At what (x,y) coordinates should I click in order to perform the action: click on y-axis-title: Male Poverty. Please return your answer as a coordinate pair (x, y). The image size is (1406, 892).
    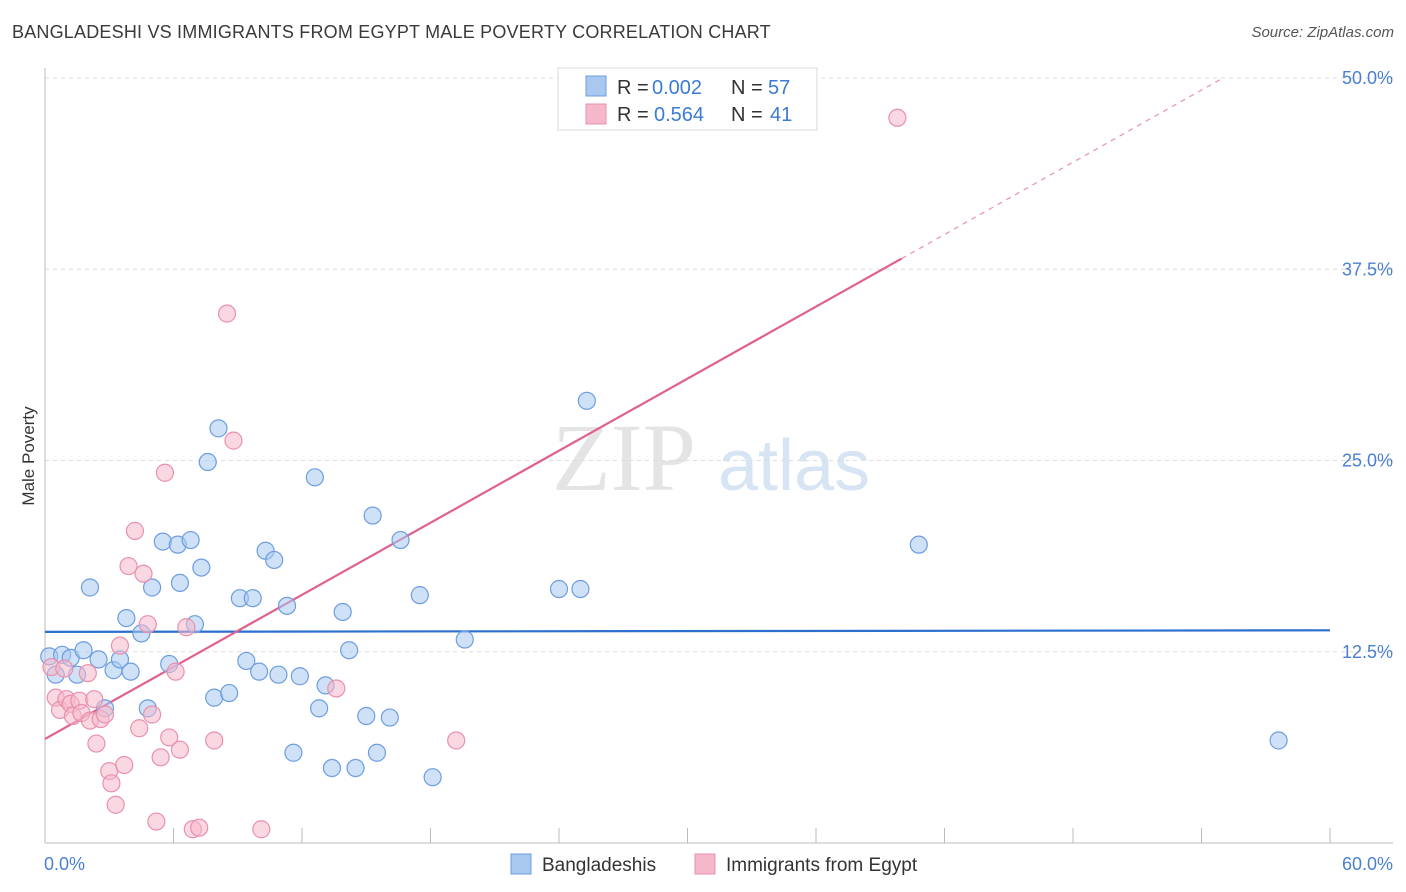
    Looking at the image, I should click on (28, 456).